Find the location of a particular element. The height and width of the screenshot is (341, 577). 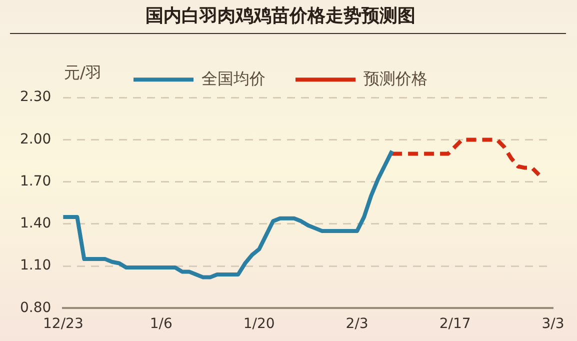

chart-title: 国内白羽肉鸡鸡苗价格走势预测图 is located at coordinates (281, 15).